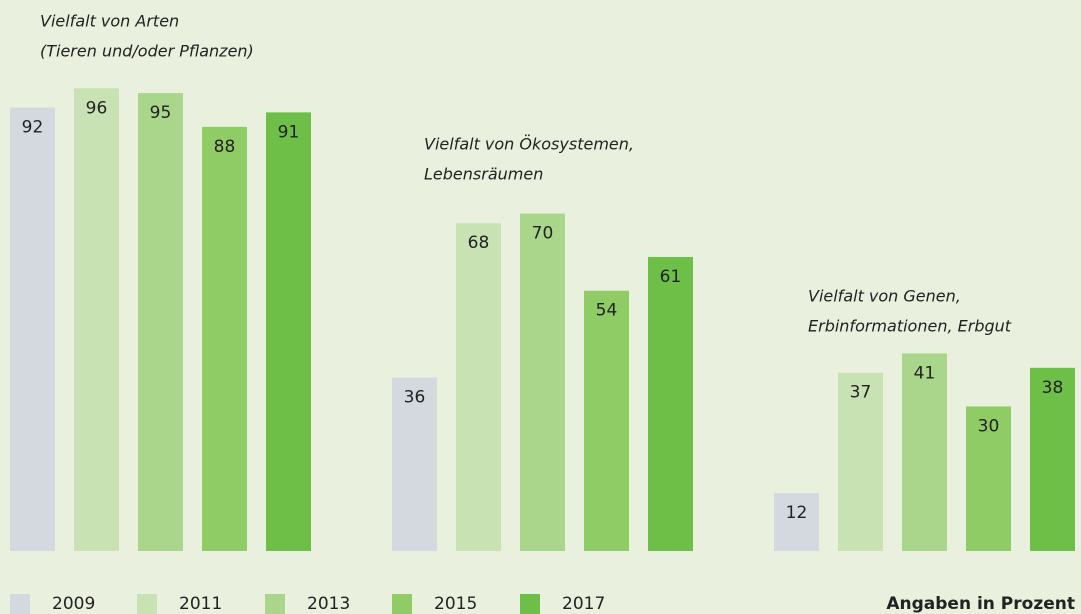  What do you see at coordinates (479, 243) in the screenshot?
I see `value-label: 68` at bounding box center [479, 243].